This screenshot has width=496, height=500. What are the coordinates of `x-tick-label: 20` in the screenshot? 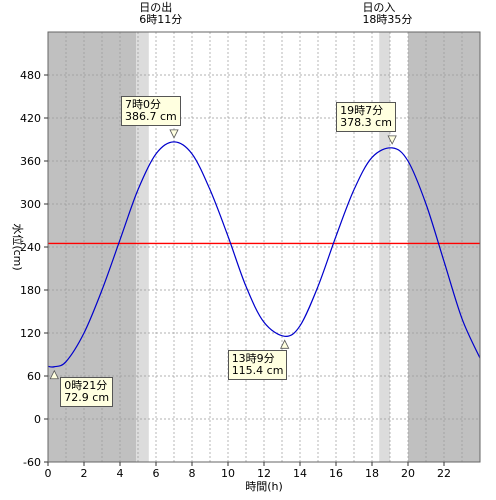 It's located at (408, 473).